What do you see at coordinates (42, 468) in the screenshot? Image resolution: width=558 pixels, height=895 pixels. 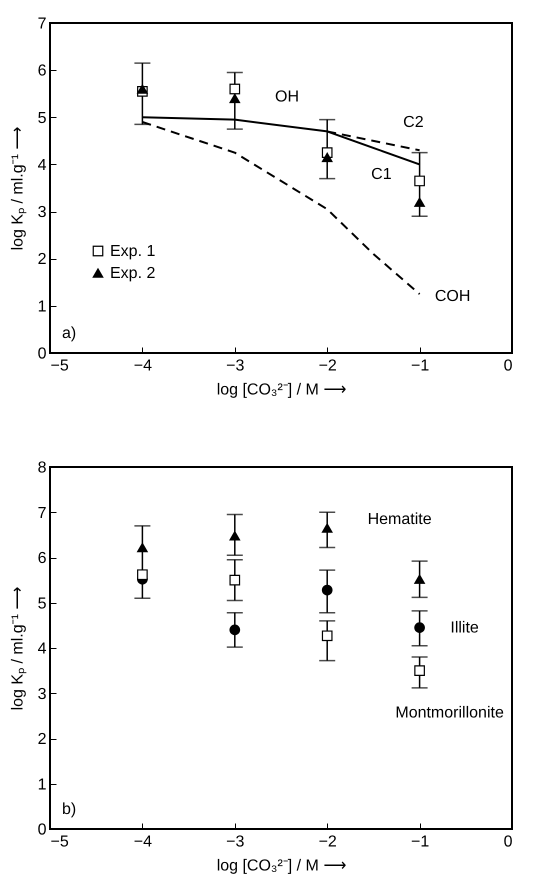 I see `y-tick-label: 8` at bounding box center [42, 468].